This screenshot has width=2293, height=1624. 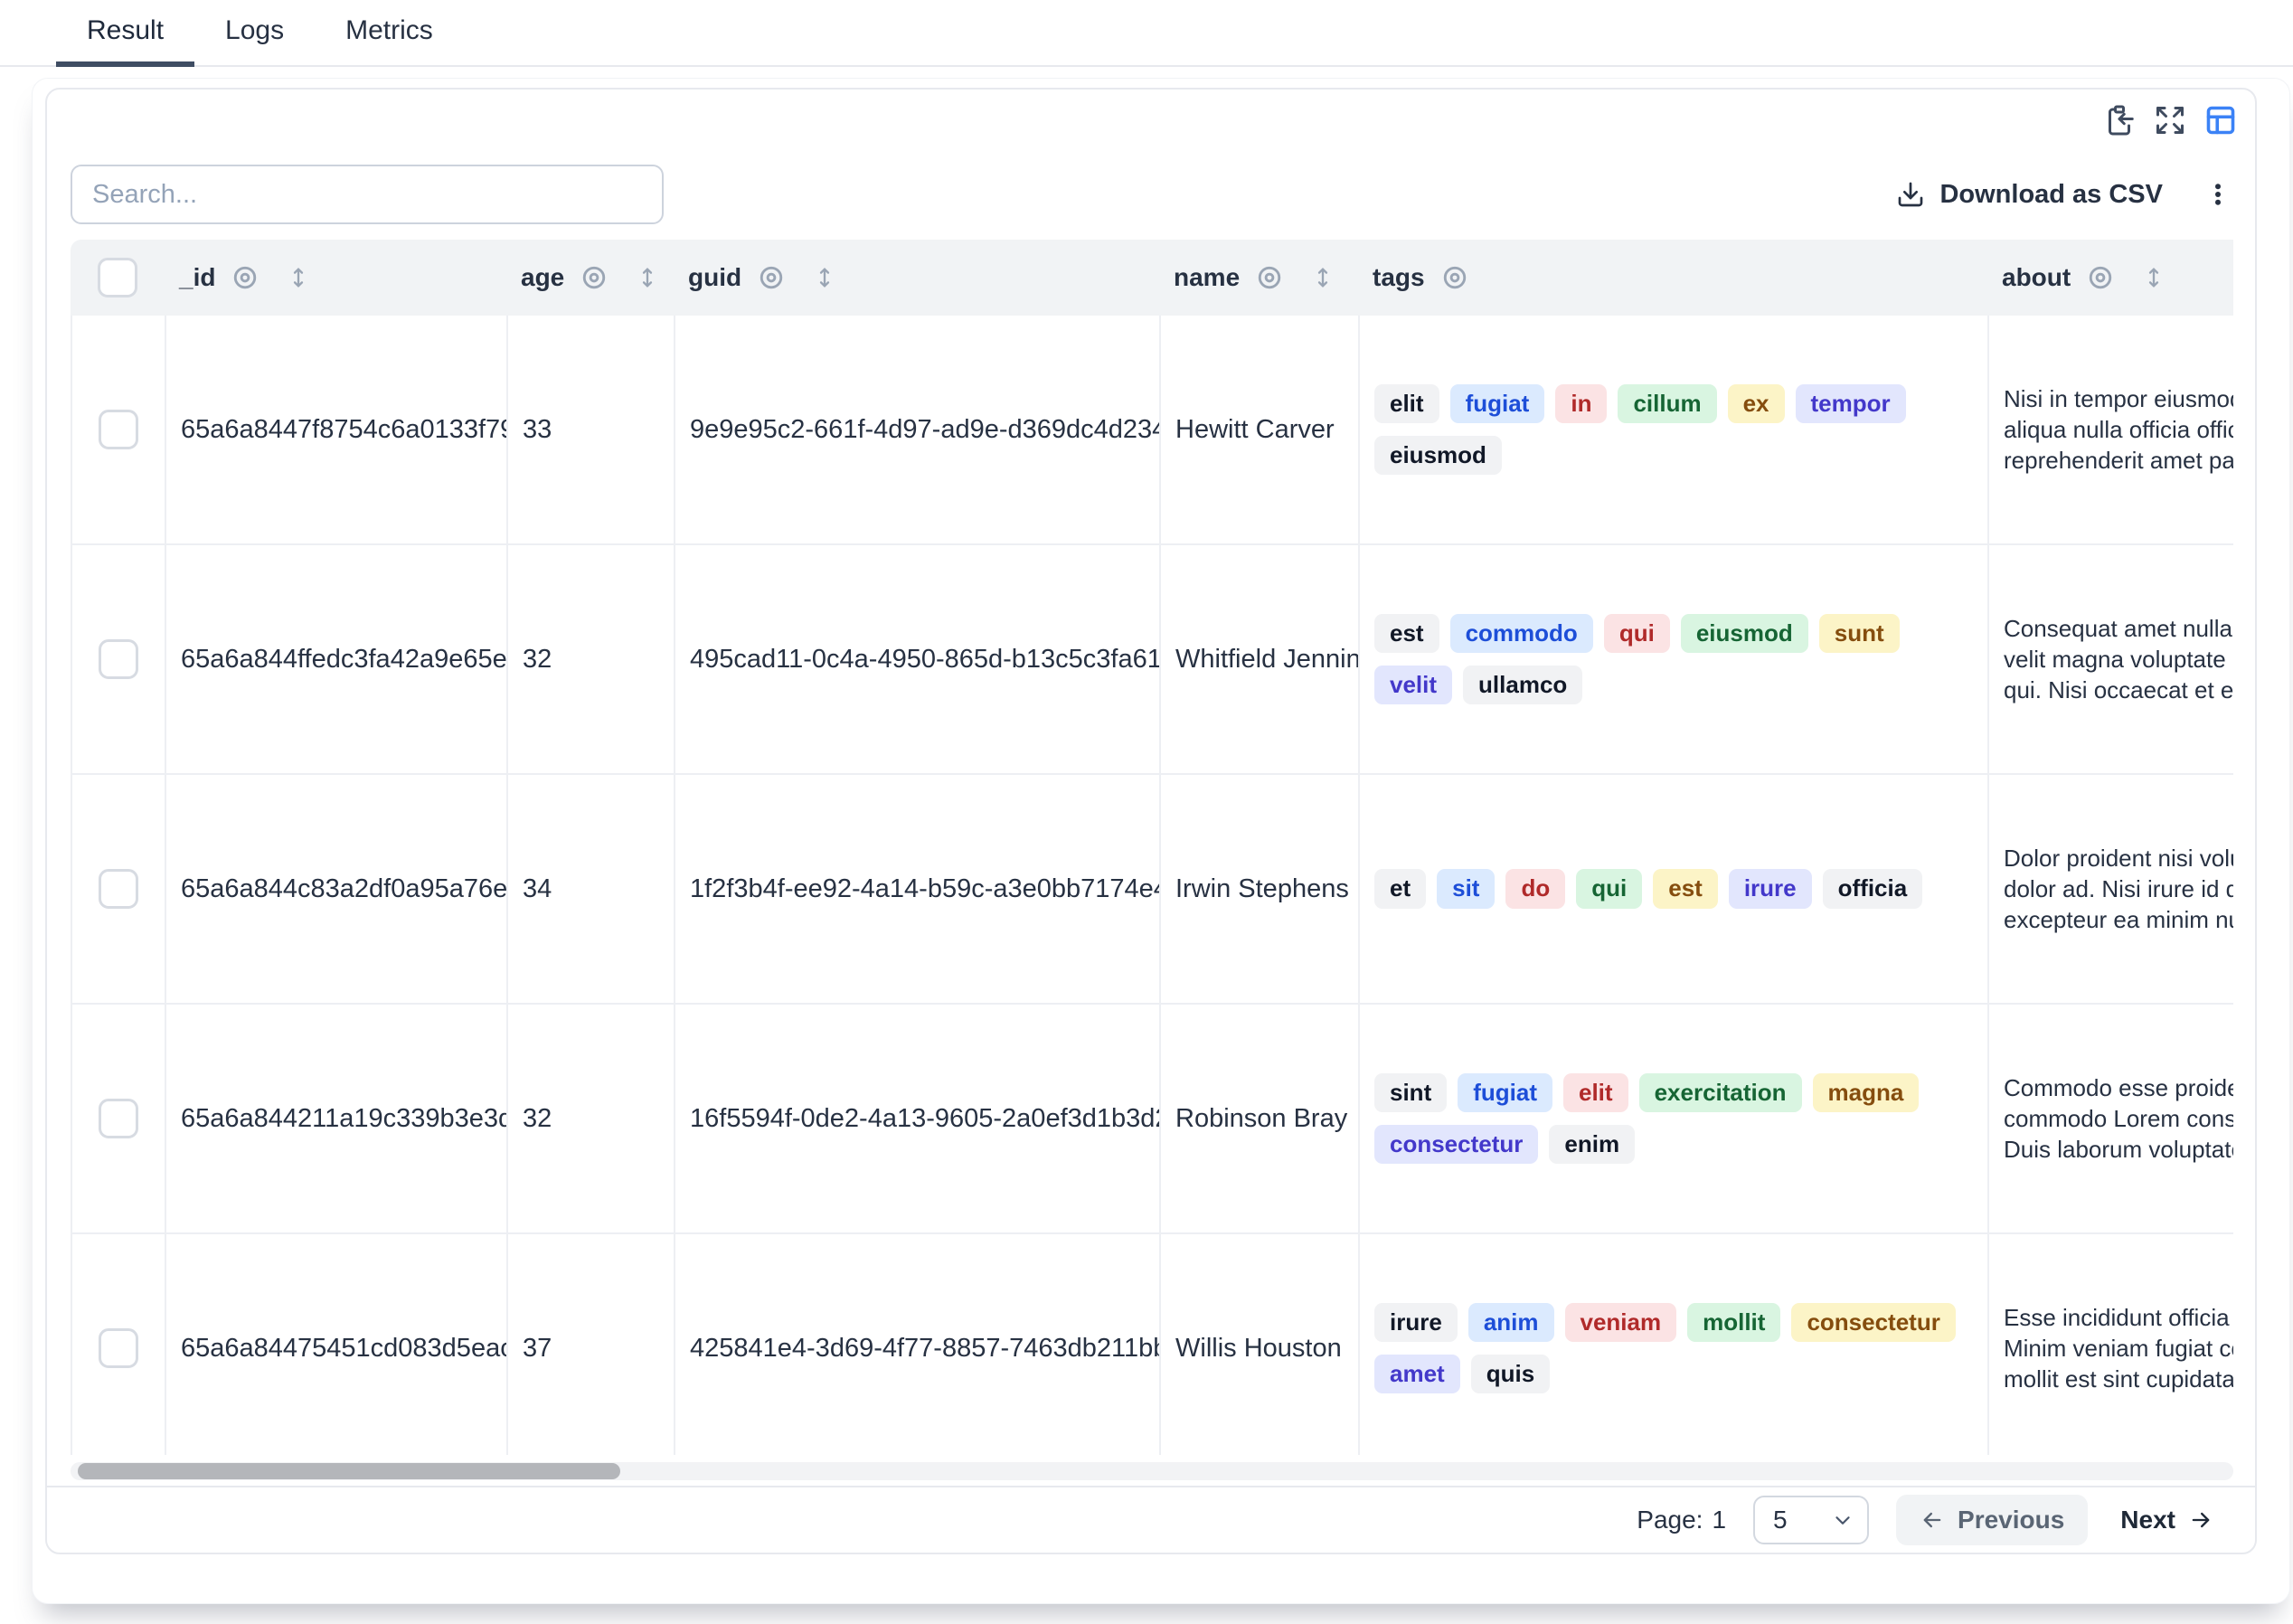 I want to click on column-label: _id, so click(x=198, y=277).